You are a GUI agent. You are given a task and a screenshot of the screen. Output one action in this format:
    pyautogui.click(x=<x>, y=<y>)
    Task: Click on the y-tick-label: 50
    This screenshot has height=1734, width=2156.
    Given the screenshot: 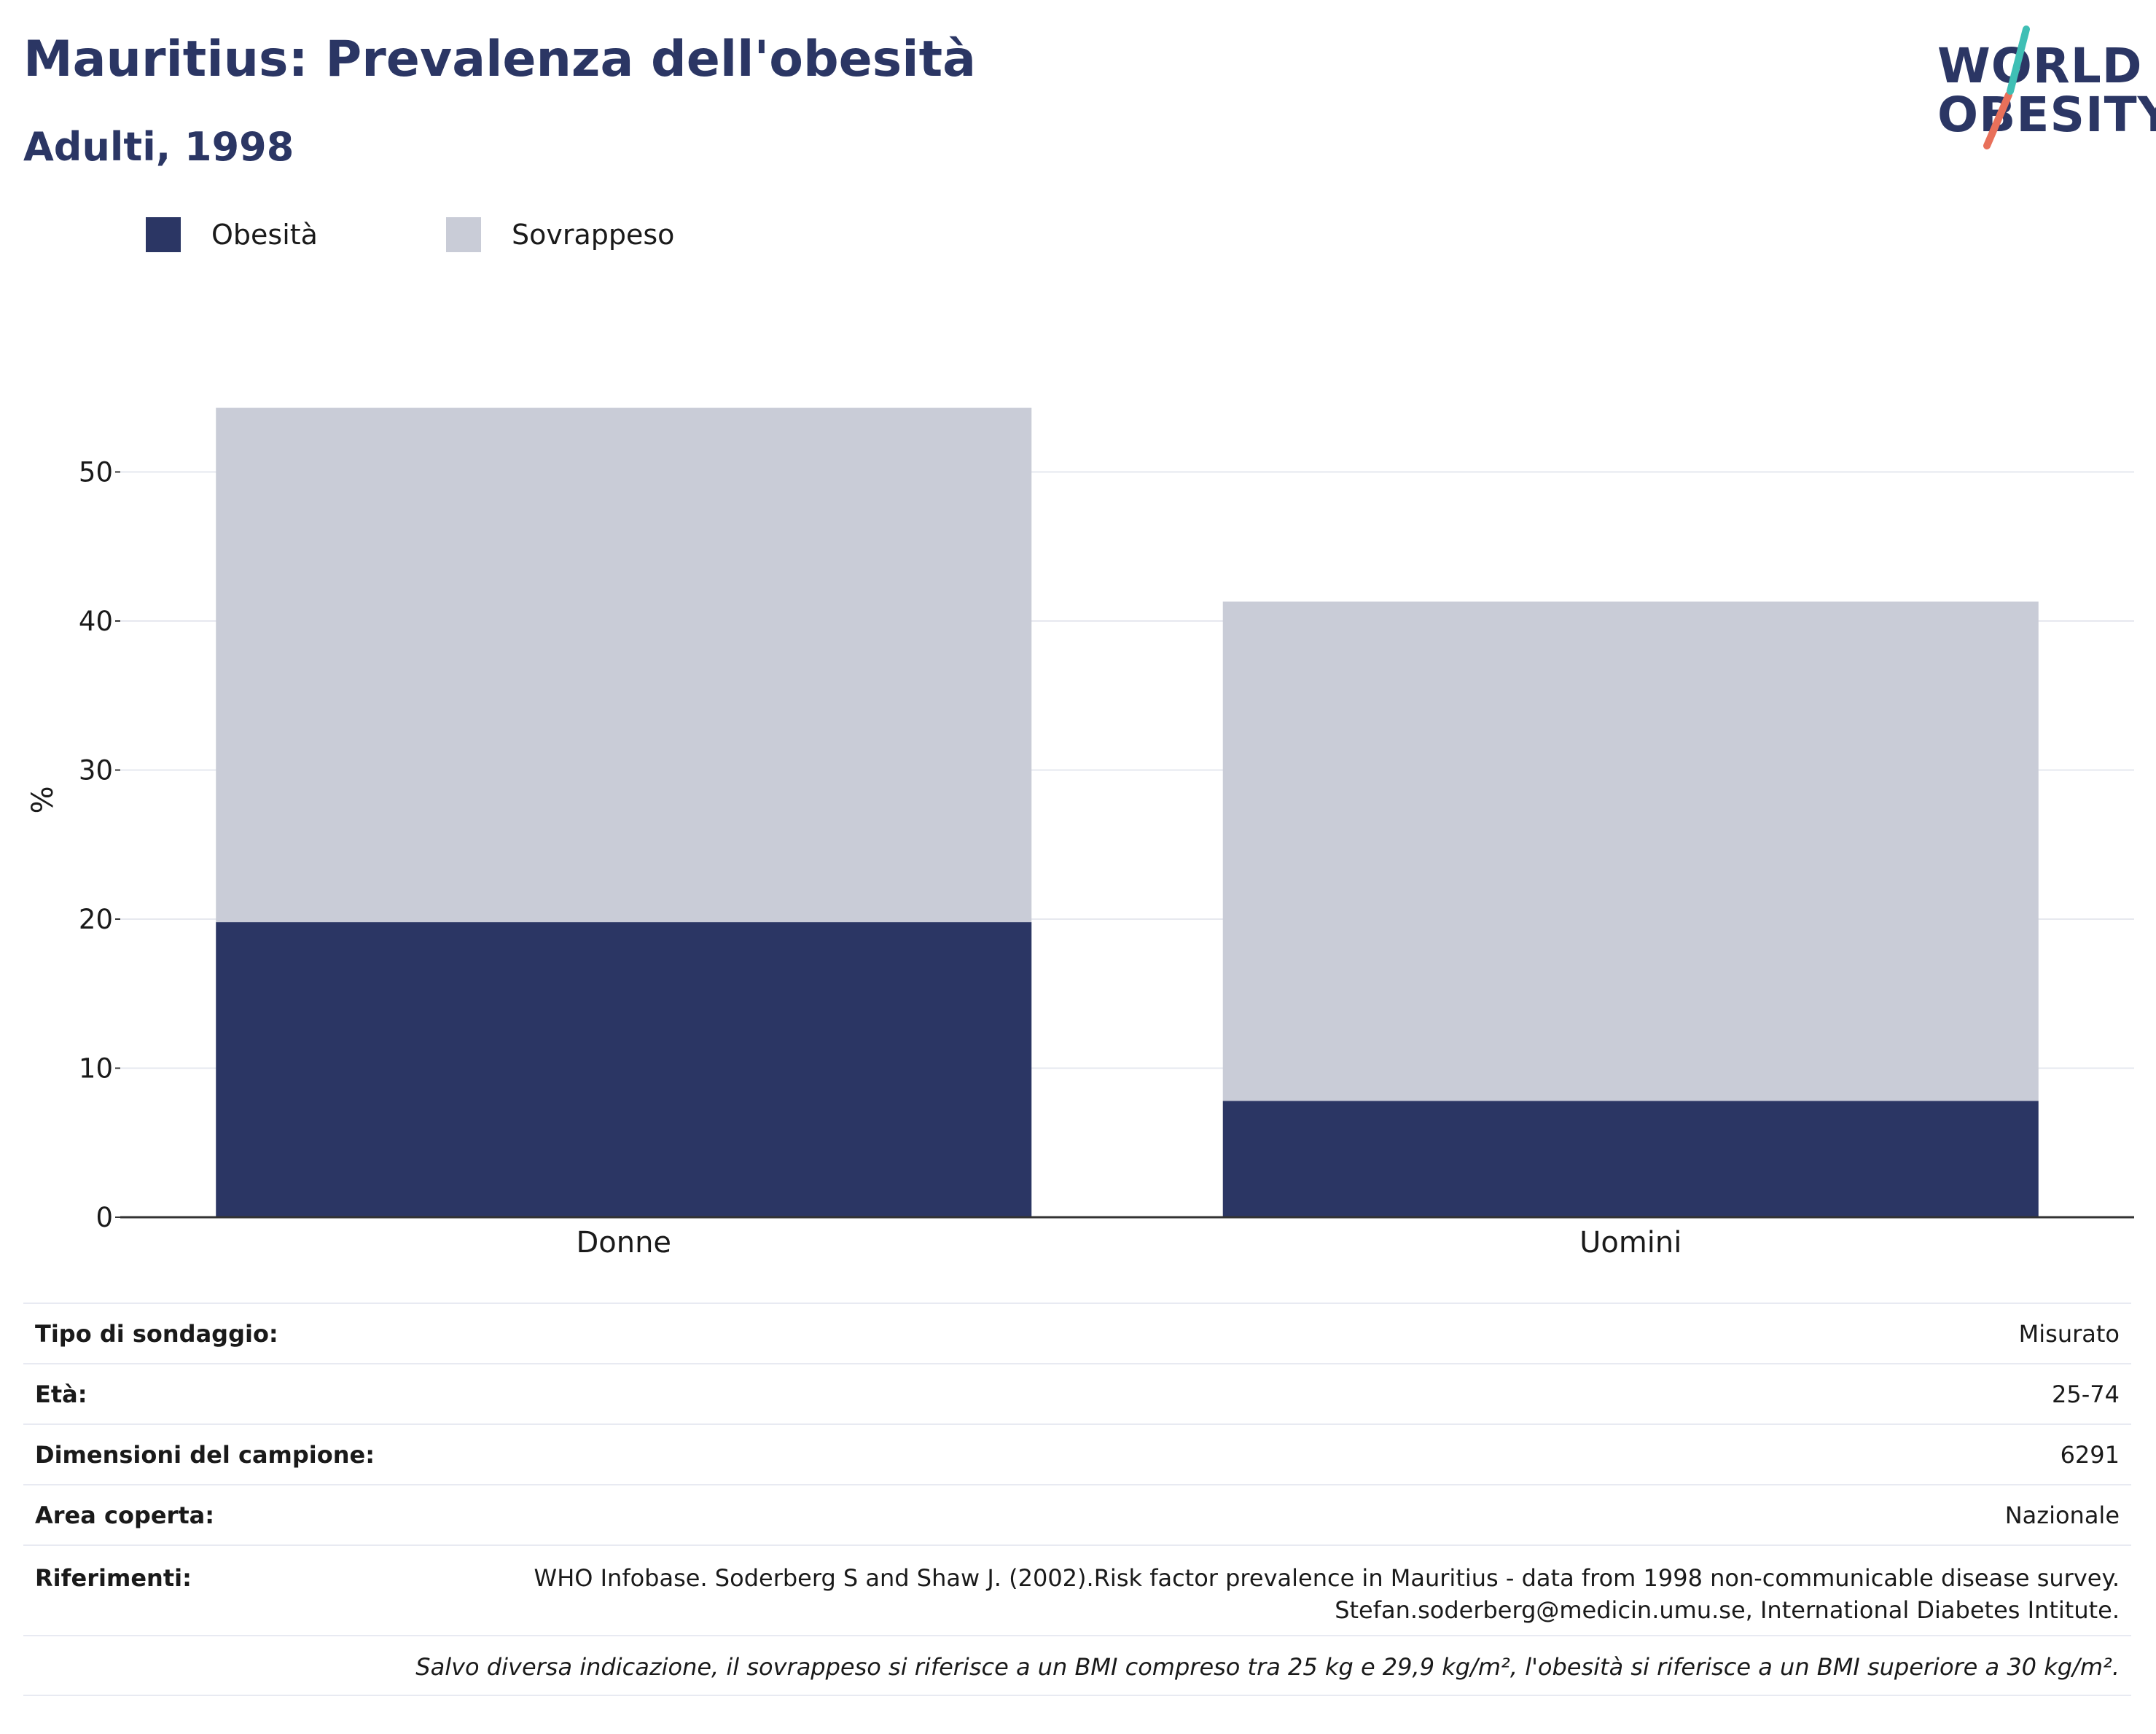 What is the action you would take?
    pyautogui.click(x=96, y=473)
    